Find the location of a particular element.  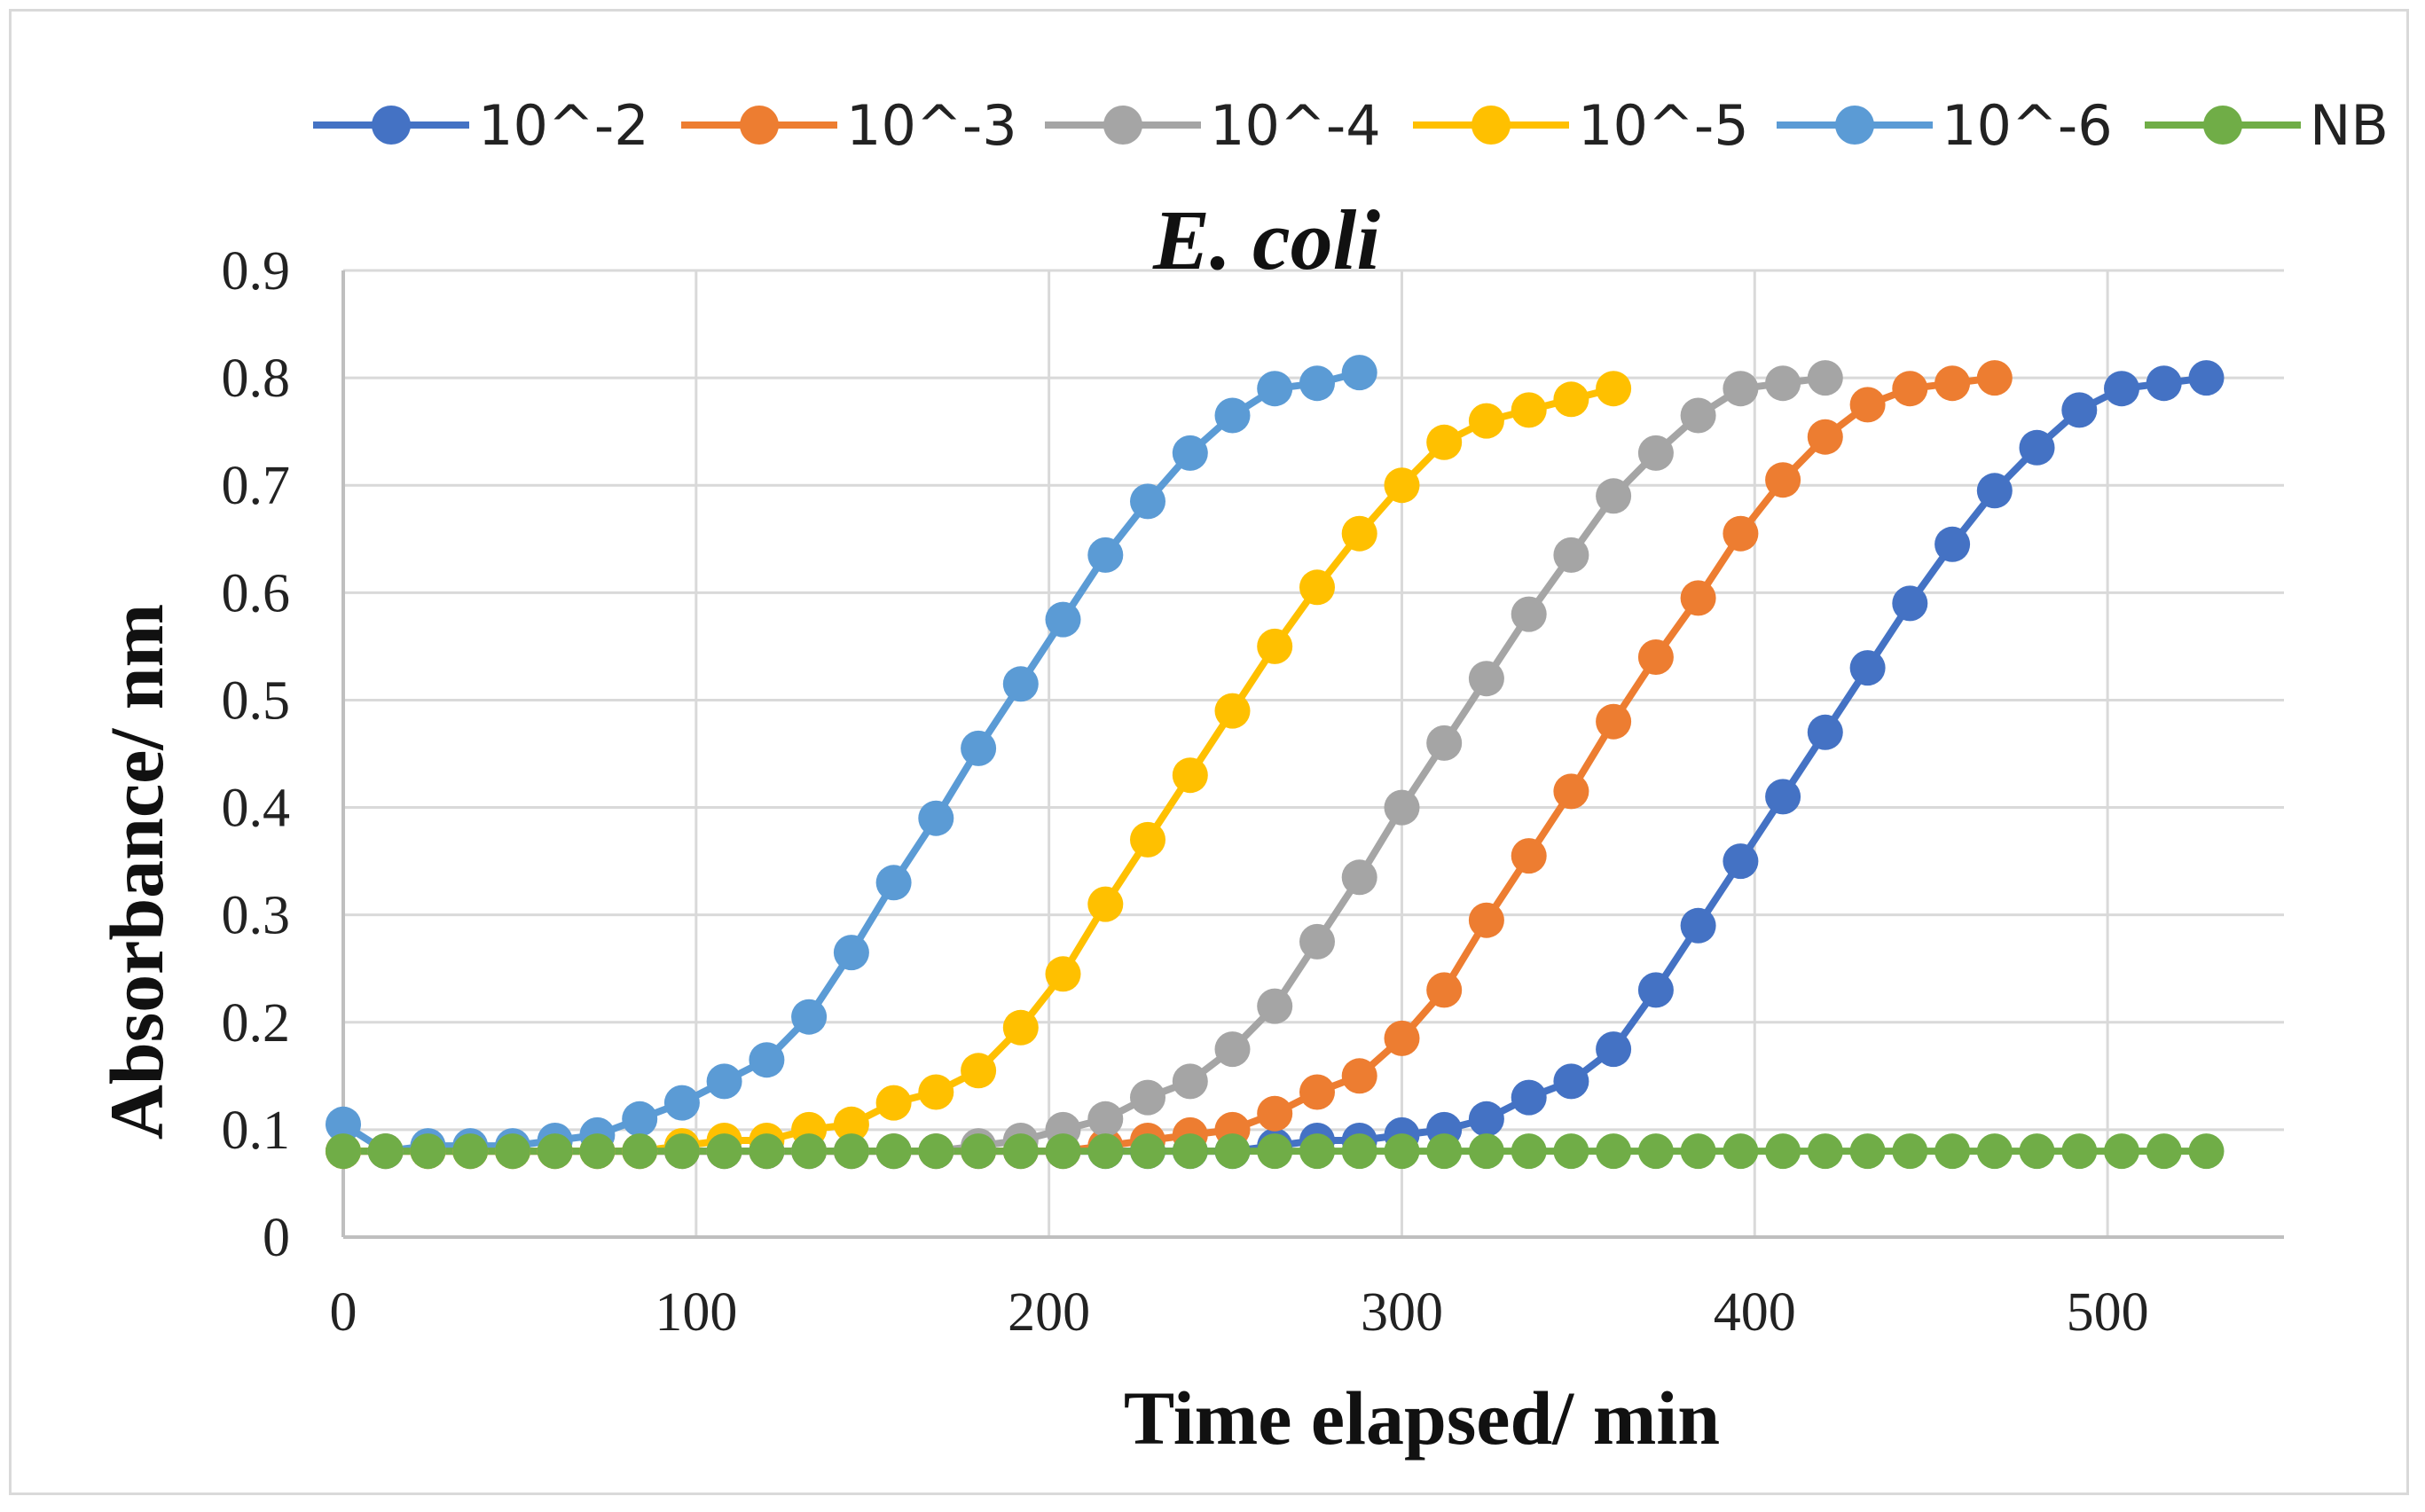

x-tick-label: 500 is located at coordinates (2108, 1312).